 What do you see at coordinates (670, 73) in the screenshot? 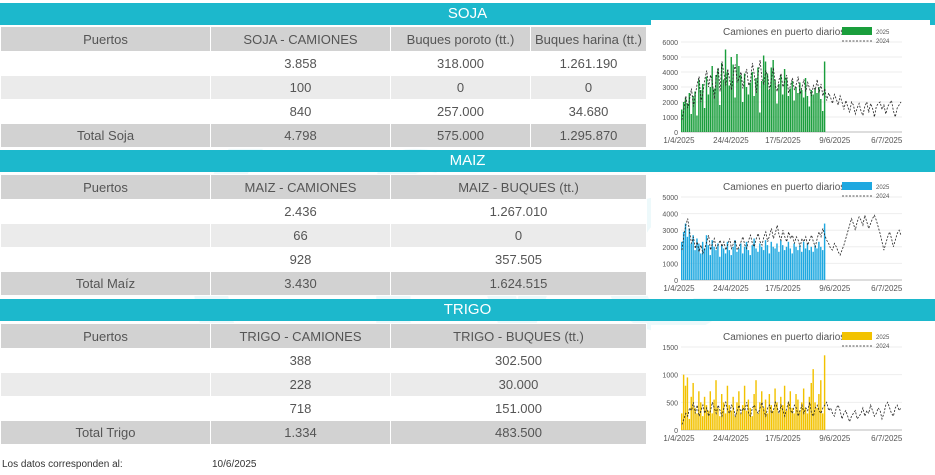
I see `y-tick-label: 4000` at bounding box center [670, 73].